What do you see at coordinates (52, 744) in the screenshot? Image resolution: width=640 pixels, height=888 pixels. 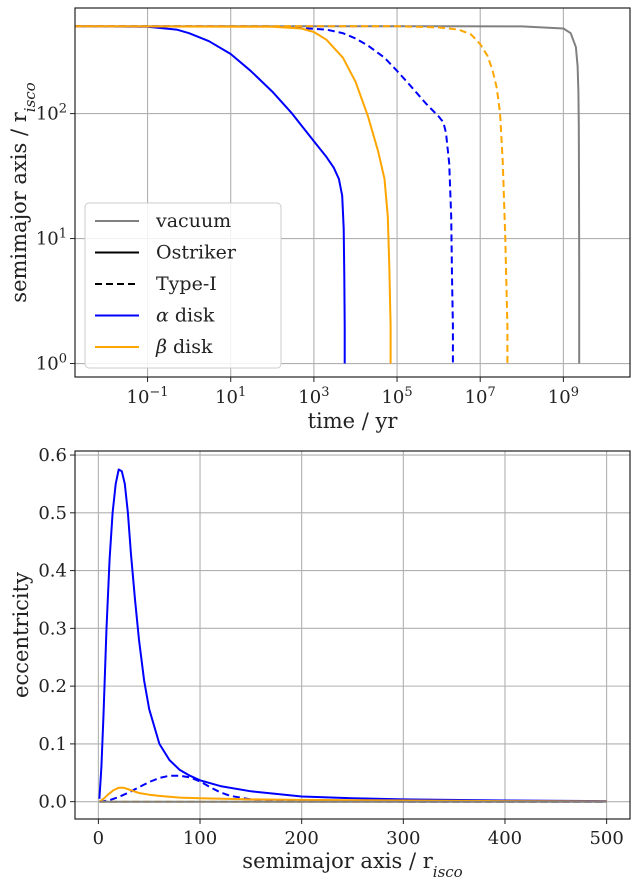 I see `bottom-y-tick-label: 0.1` at bounding box center [52, 744].